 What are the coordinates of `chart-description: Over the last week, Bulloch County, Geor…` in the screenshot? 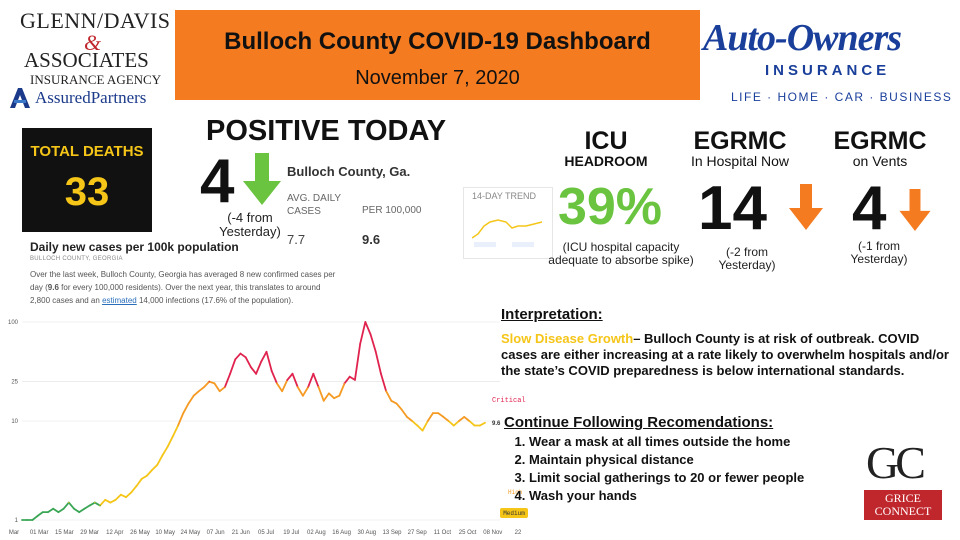 It's located at (230, 287).